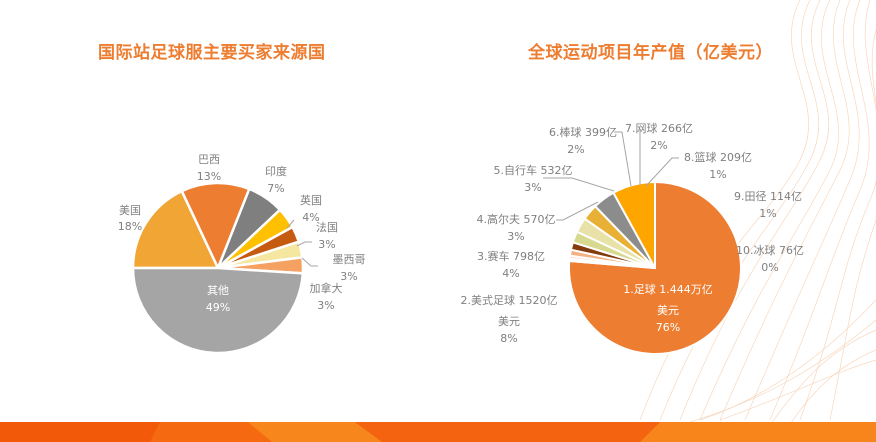  I want to click on label-tennis: 7.网球 266亿, so click(659, 128).